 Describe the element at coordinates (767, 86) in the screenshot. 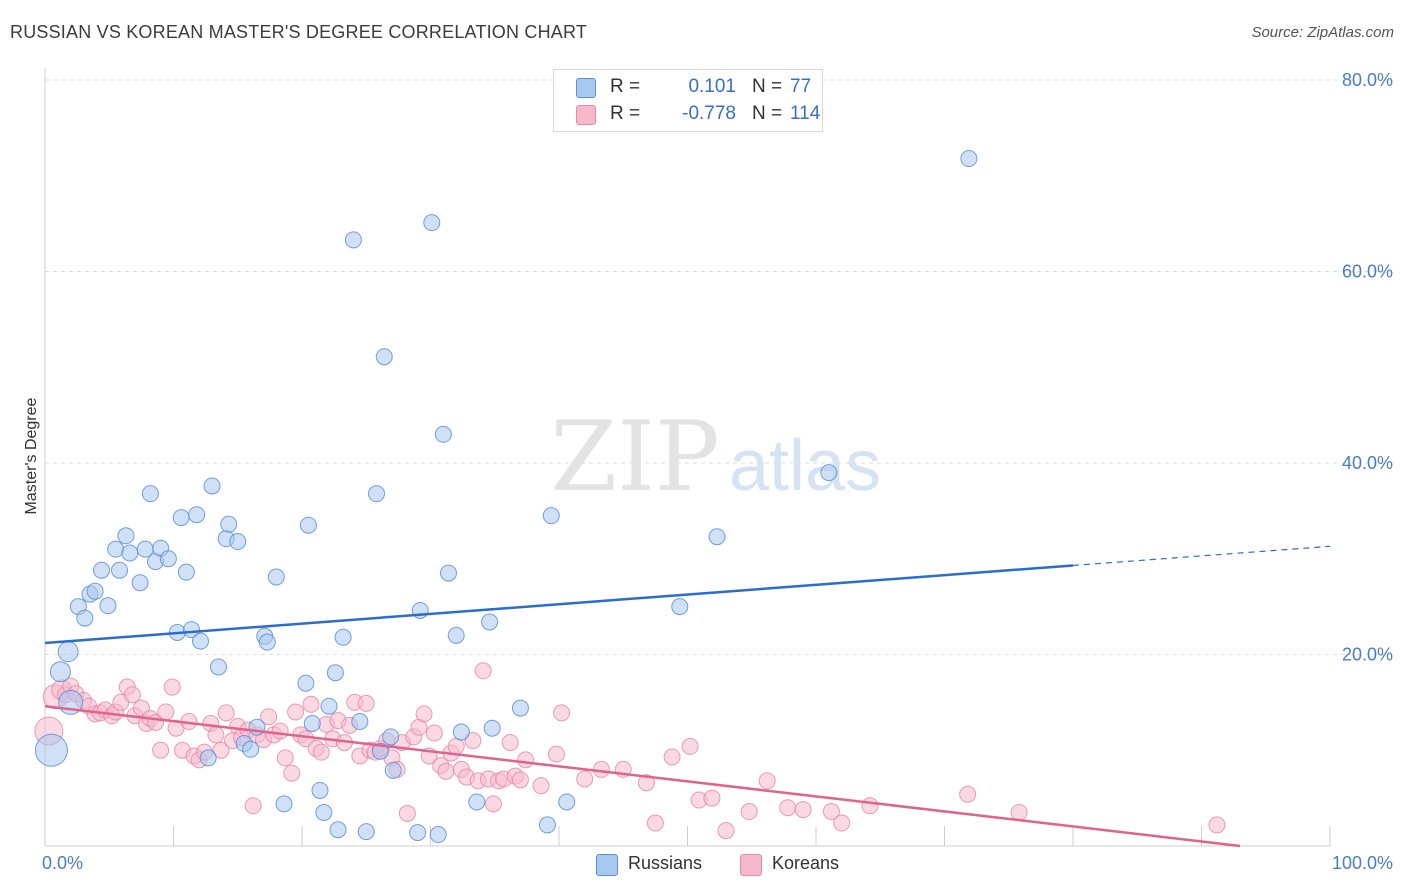

I see `russians-n-label: N =` at that location.